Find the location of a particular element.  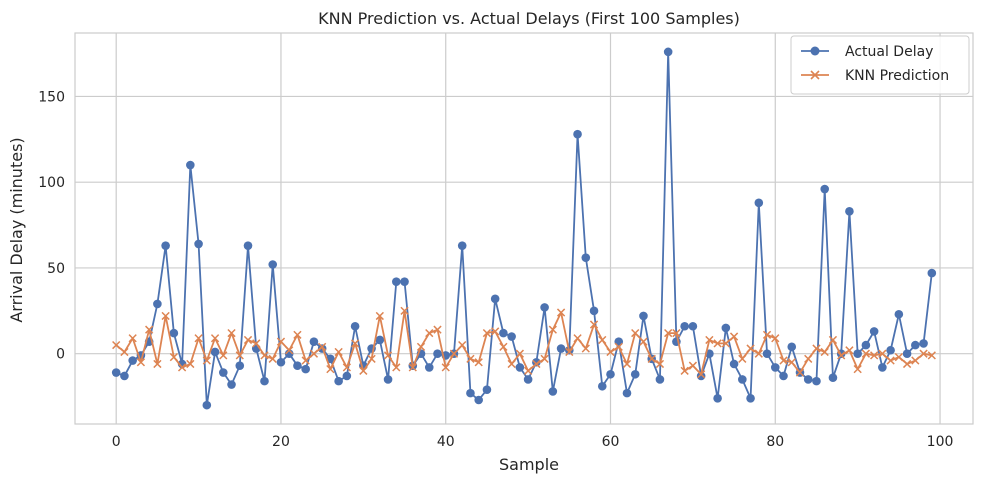

x-tick-label: 80 is located at coordinates (775, 442).